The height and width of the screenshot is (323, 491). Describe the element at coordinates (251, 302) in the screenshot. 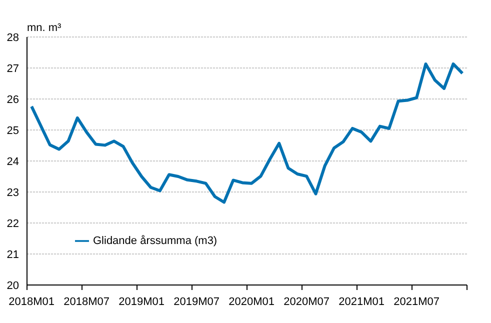

I see `x-tick-label: 2020M01` at that location.